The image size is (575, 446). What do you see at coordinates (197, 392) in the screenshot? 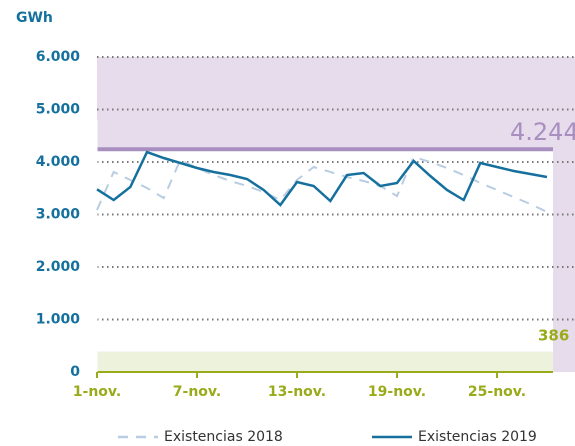
I see `x-tick-label: 7-nov.` at bounding box center [197, 392].